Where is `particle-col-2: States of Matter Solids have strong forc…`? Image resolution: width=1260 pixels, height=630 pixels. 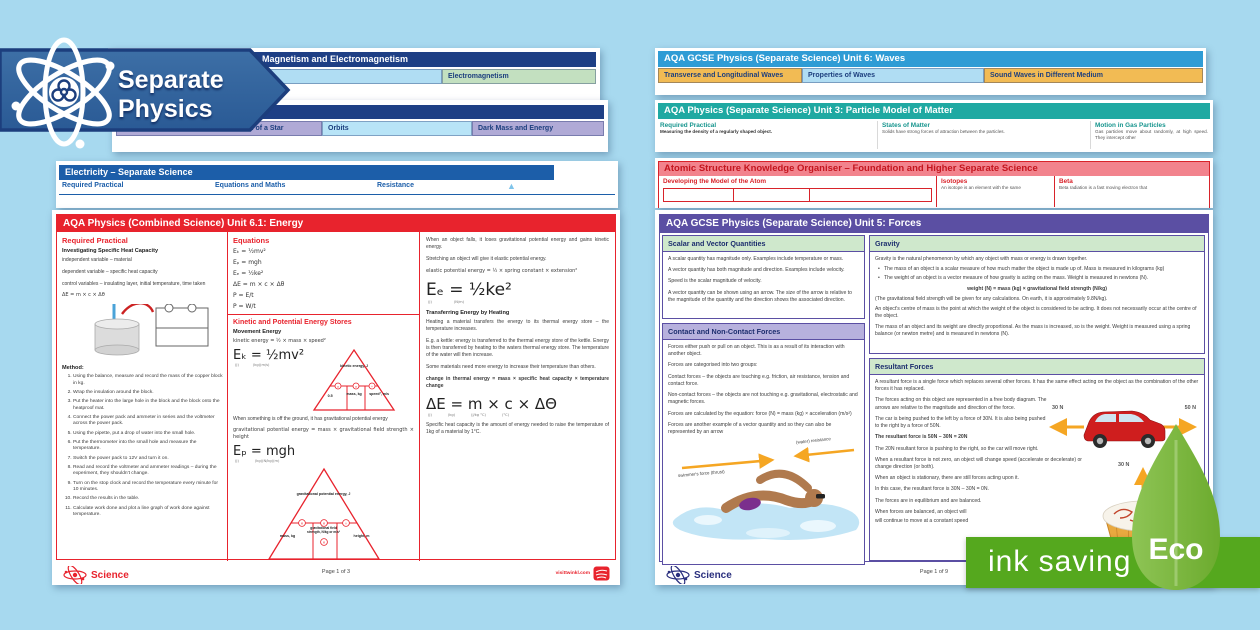 particle-col-2: States of Matter Solids have strong forc… is located at coordinates (984, 135).